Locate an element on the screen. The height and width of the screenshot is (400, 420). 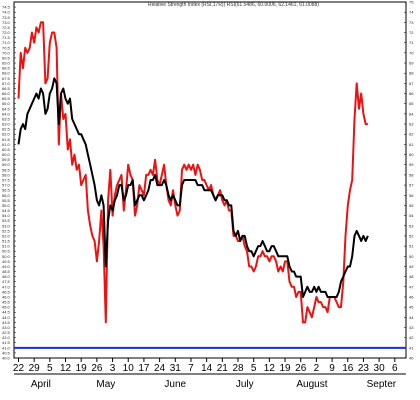
month-label: June is located at coordinates (175, 384).